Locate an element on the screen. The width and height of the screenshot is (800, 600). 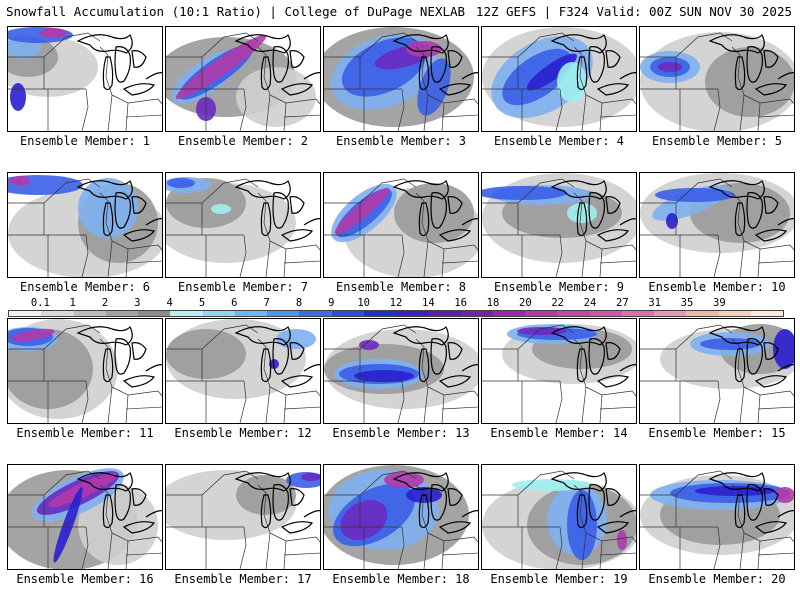
colorbar-label: 31 is located at coordinates (654, 303).